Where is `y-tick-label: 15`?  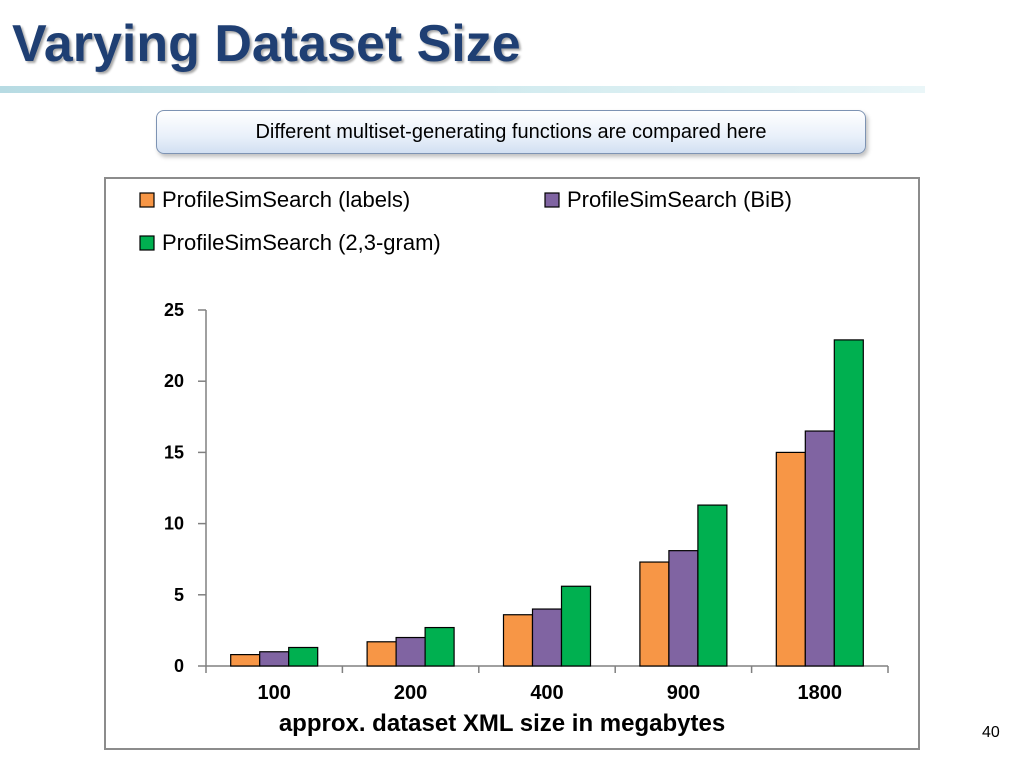 y-tick-label: 15 is located at coordinates (174, 452).